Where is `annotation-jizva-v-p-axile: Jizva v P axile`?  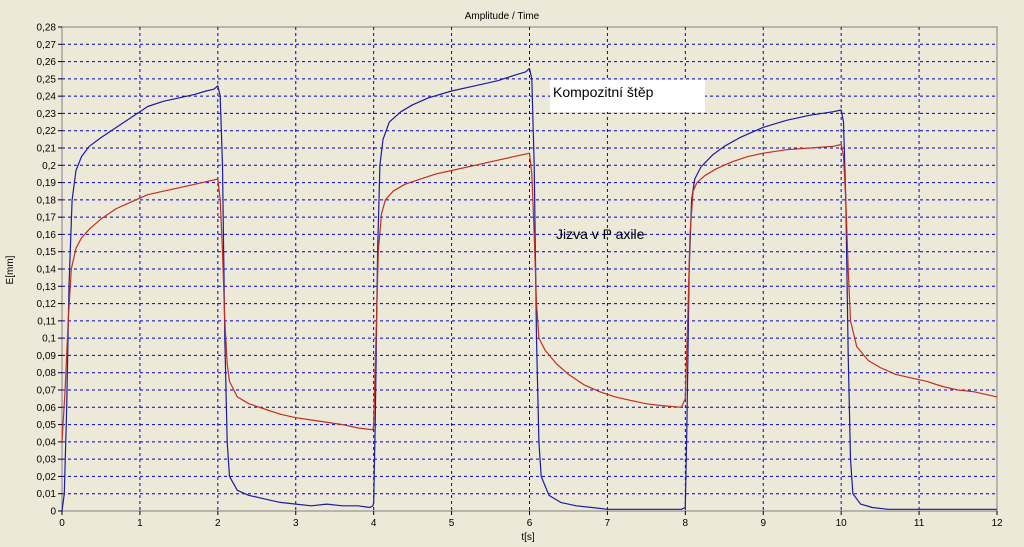
annotation-jizva-v-p-axile: Jizva v P axile is located at coordinates (600, 234).